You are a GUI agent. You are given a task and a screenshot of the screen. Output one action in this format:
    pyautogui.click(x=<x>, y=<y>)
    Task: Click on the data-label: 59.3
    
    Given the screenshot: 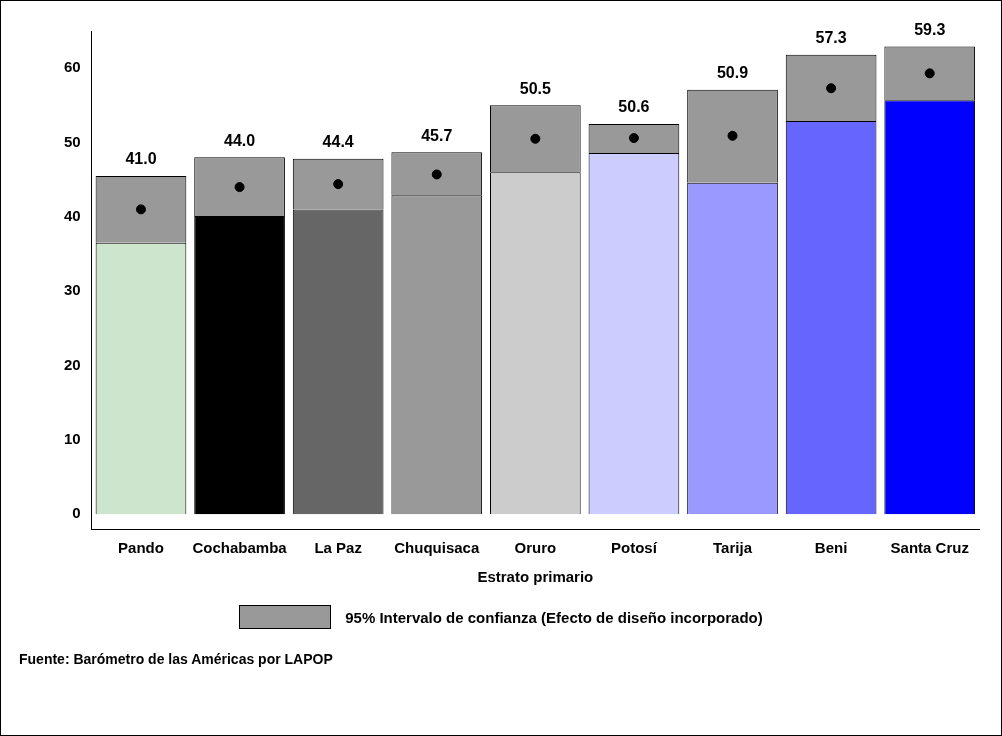 What is the action you would take?
    pyautogui.click(x=930, y=30)
    